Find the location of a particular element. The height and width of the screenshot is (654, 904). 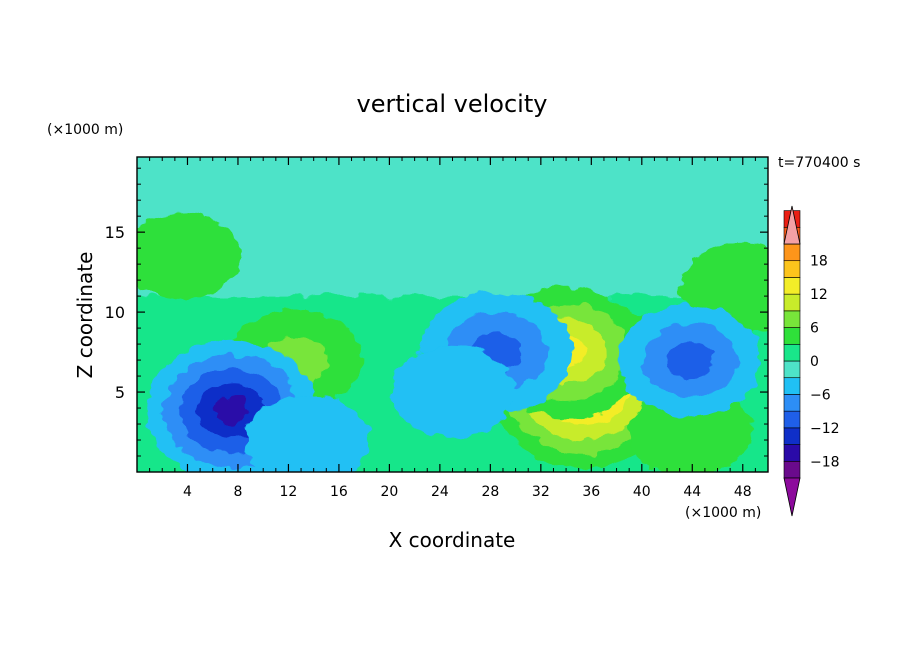

colorbar-tick-label: −6 is located at coordinates (820, 395).